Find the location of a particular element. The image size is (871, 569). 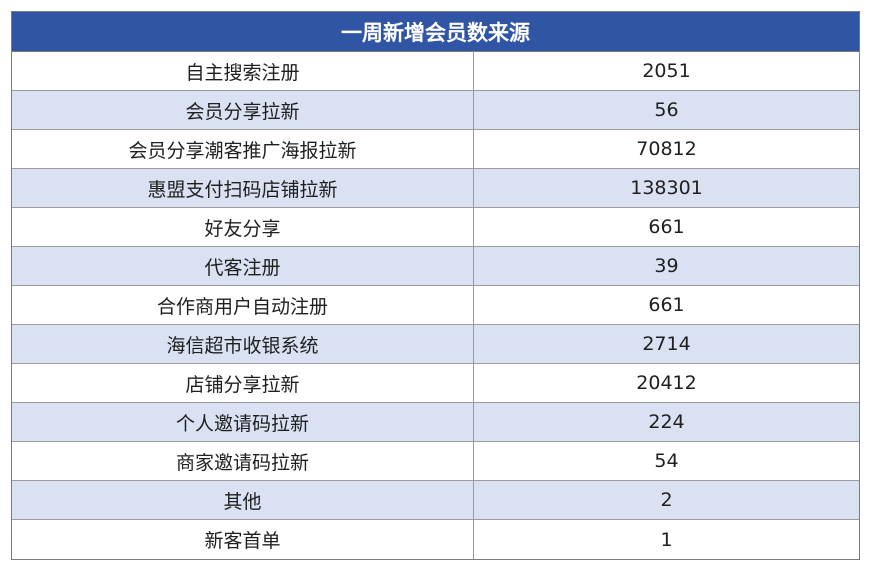

table-row: 合作商用户自动注册 661 is located at coordinates (435, 305).